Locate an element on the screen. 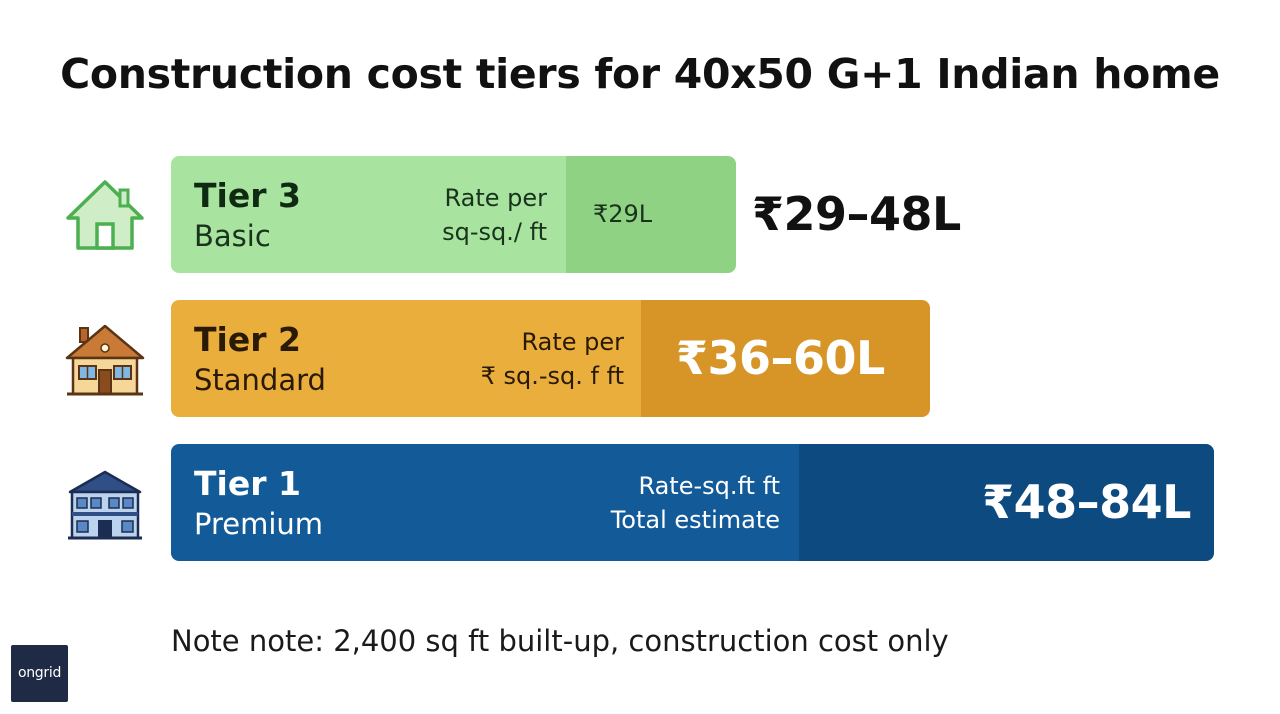  tier-3-range-label: ₹29–48L is located at coordinates (856, 214).